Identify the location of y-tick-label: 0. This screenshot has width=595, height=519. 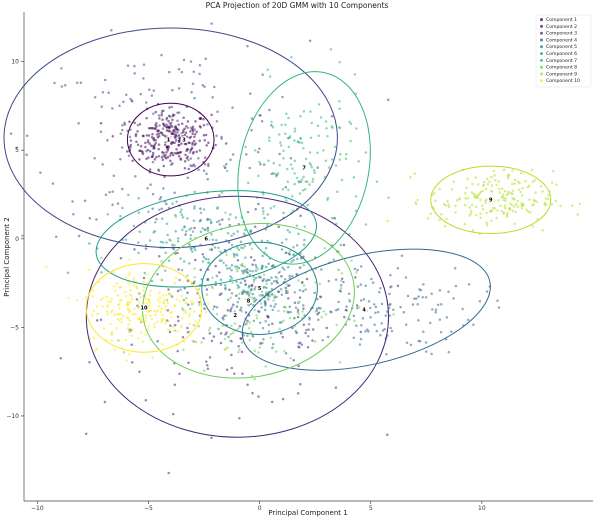
(17, 239).